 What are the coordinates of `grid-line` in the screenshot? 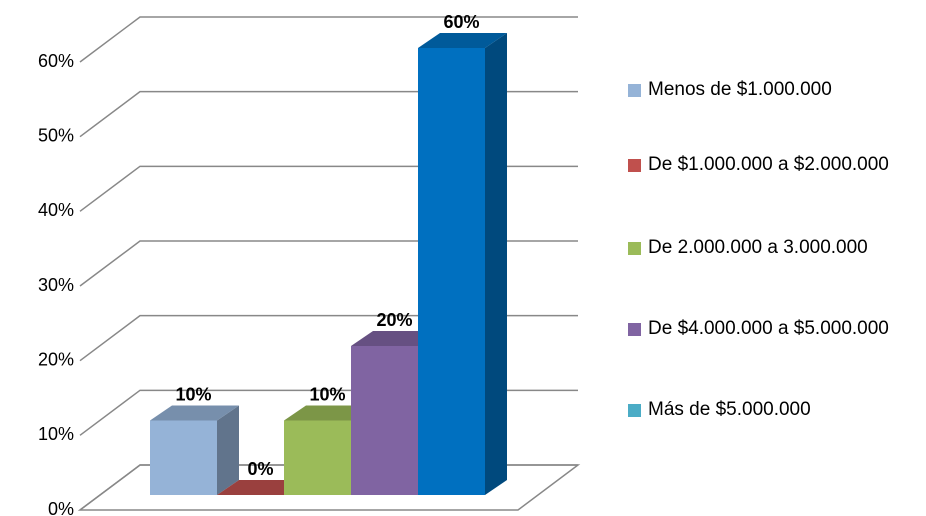 It's located at (328, 39).